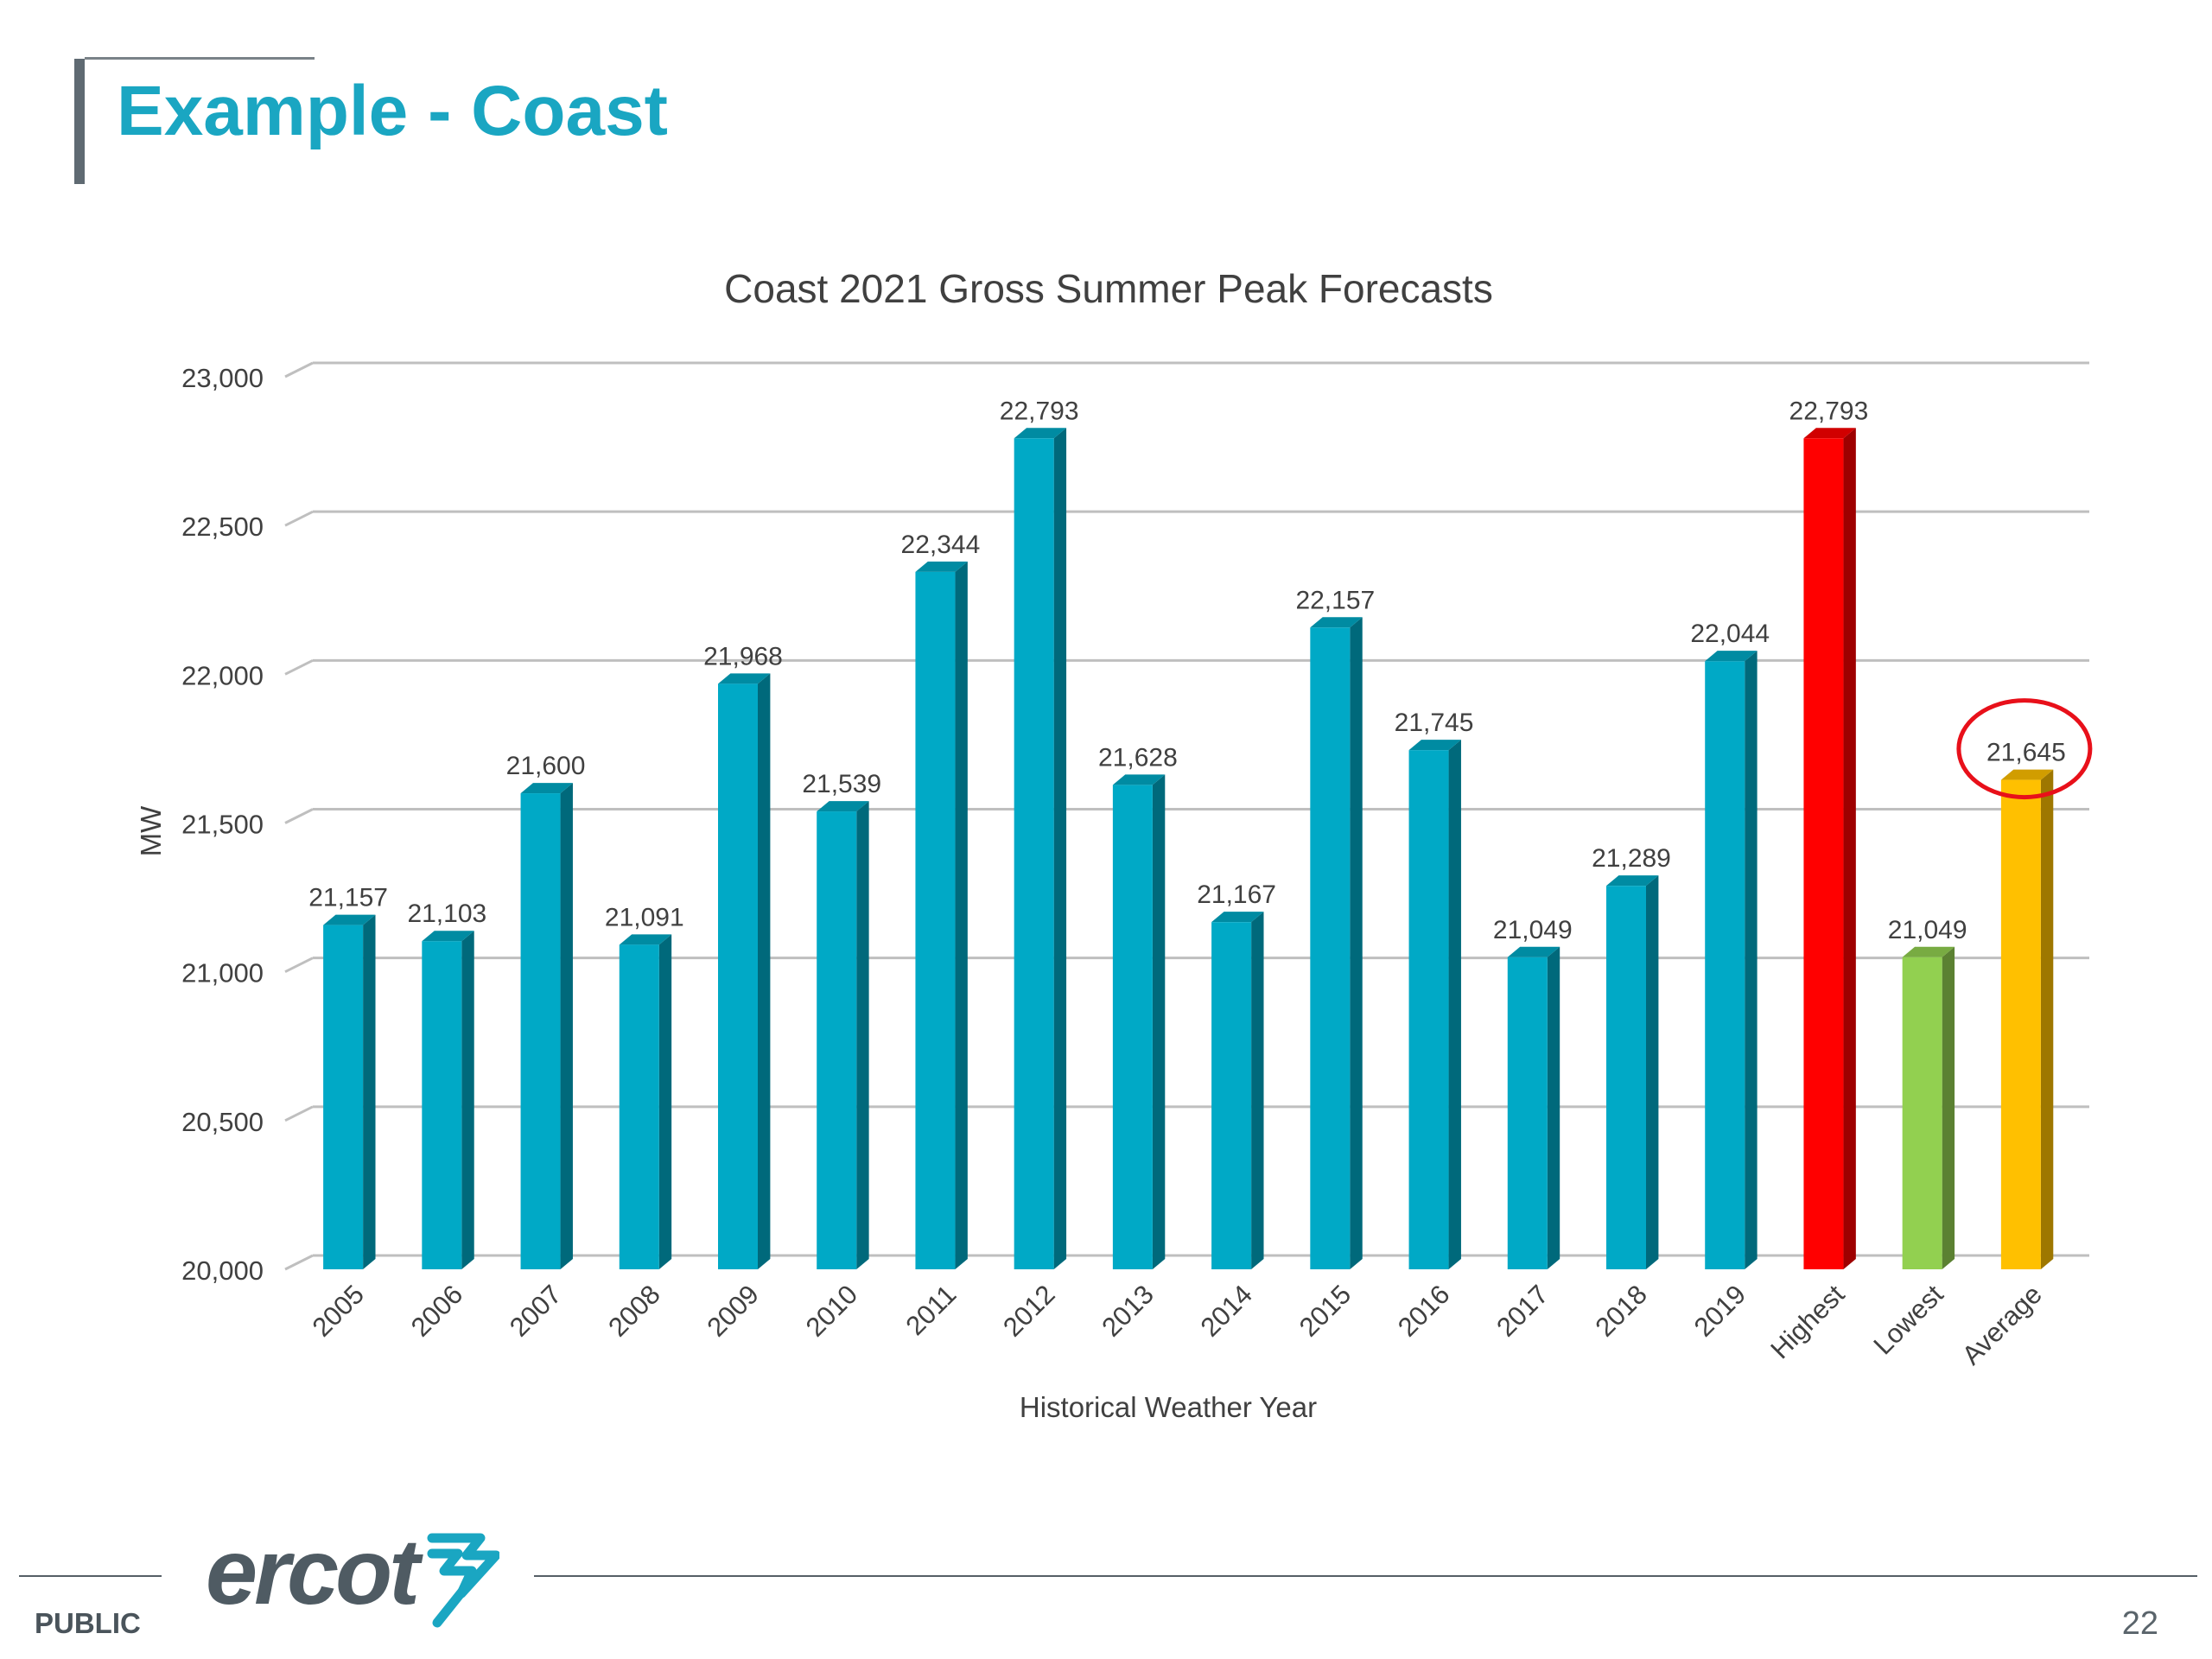 This screenshot has width=2212, height=1659. What do you see at coordinates (1631, 858) in the screenshot?
I see `data-label: 21,289` at bounding box center [1631, 858].